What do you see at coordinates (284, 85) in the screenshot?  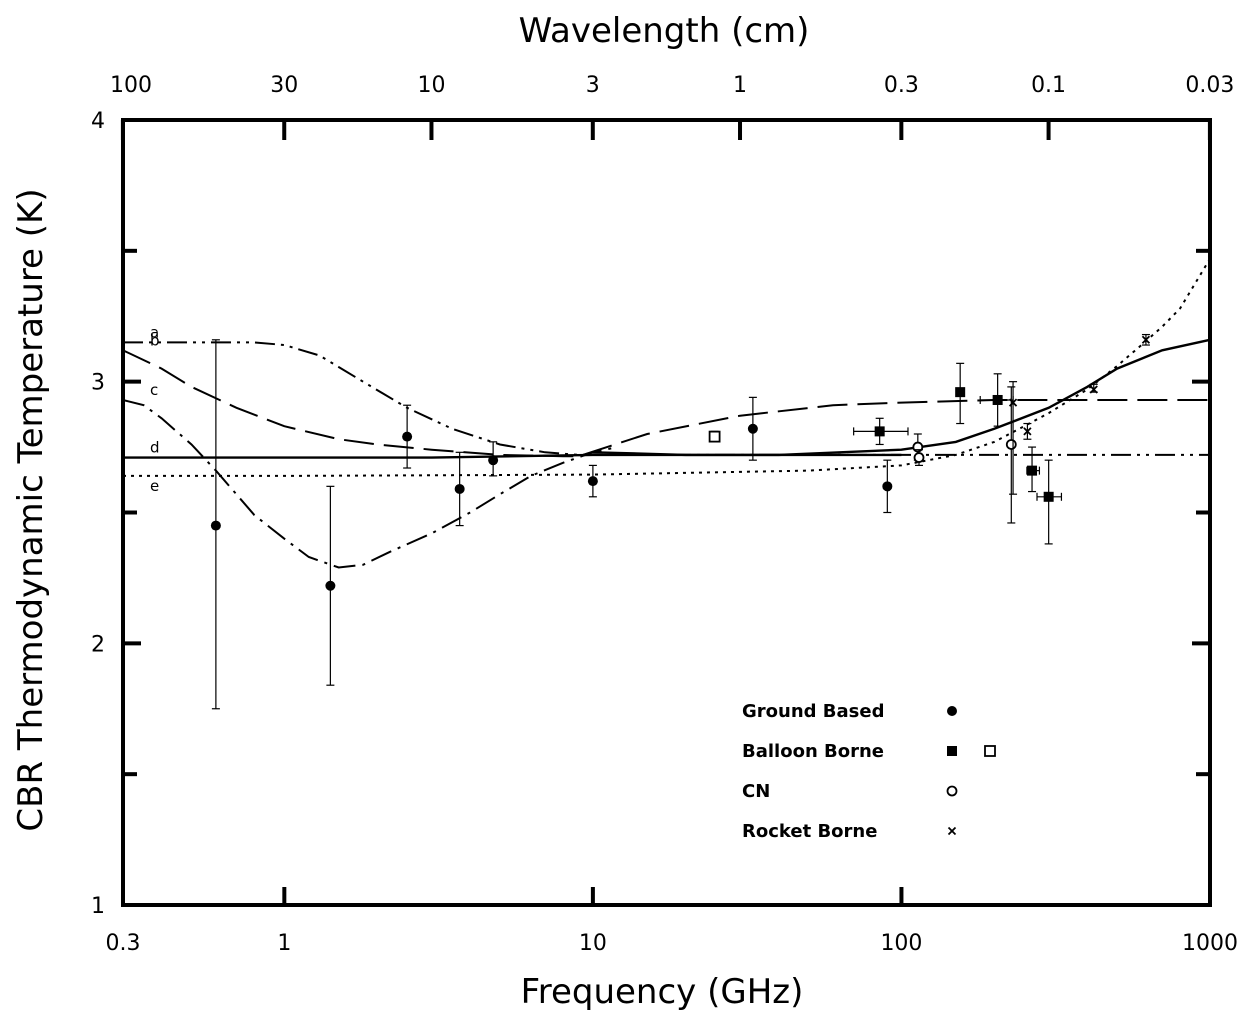 I see `x2-tick-label: 30` at bounding box center [284, 85].